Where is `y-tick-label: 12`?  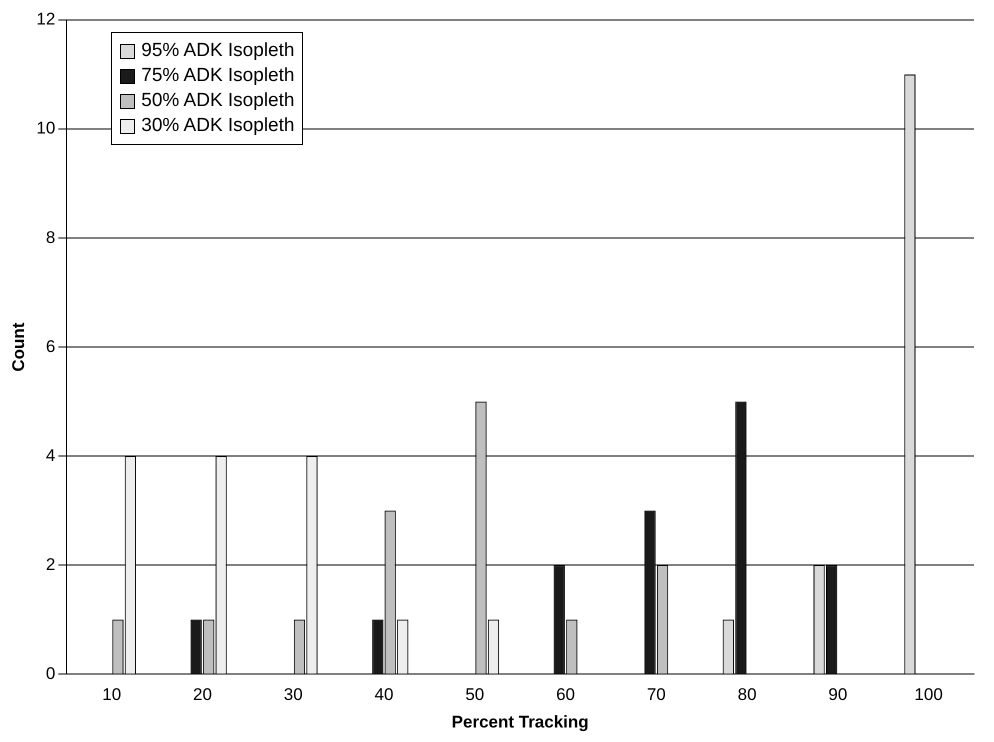 y-tick-label: 12 is located at coordinates (46, 19).